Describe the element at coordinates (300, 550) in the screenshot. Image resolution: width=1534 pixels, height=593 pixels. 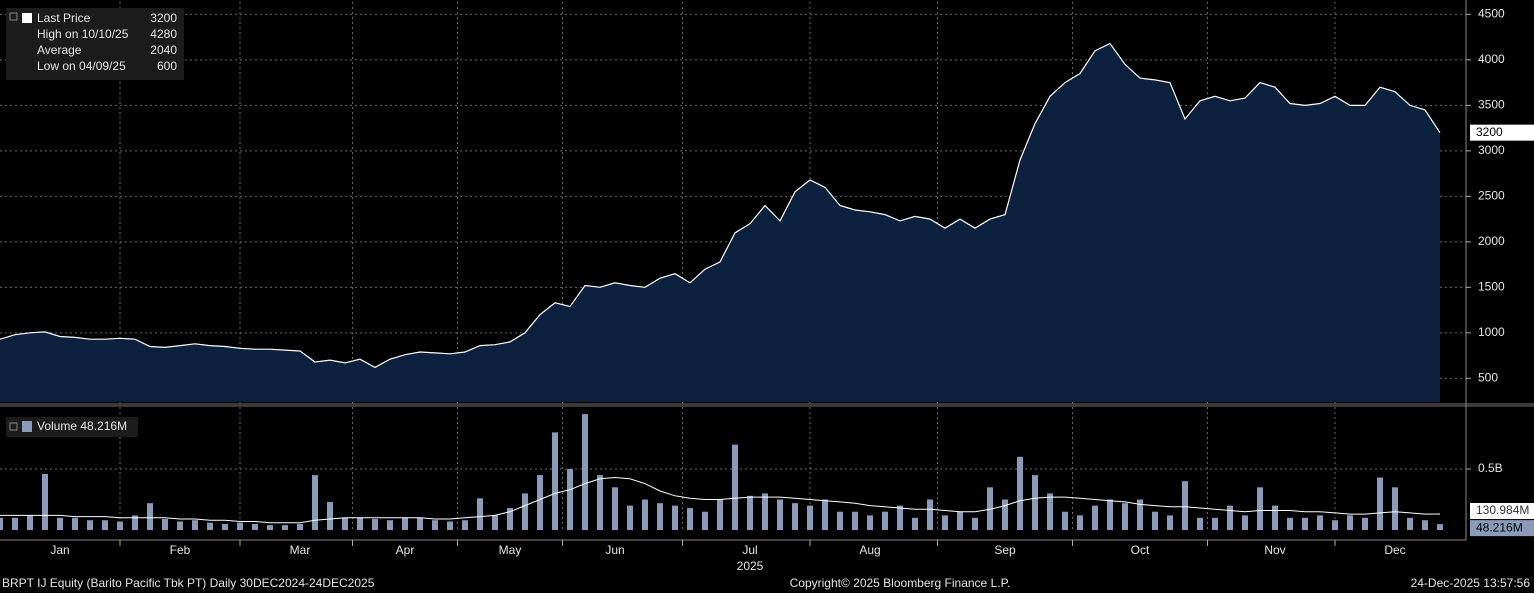
I see `x-tick-label: Mar` at that location.